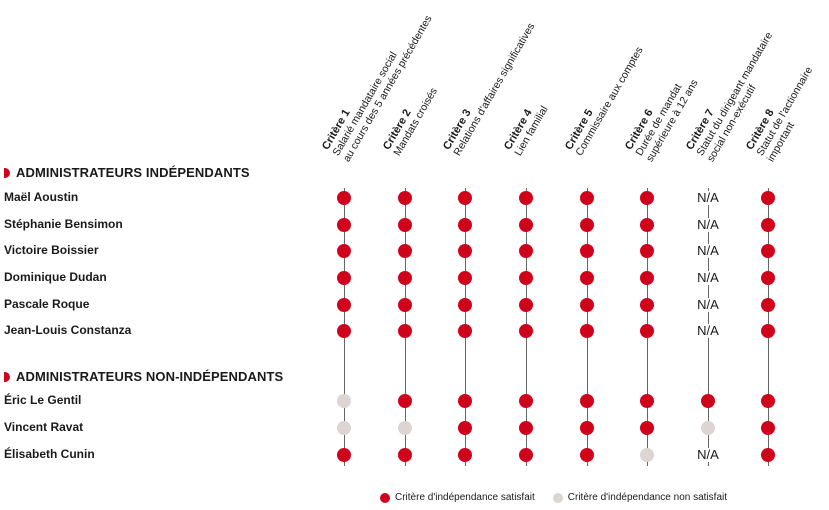  Describe the element at coordinates (133, 172) in the screenshot. I see `section-title-label: ADMINISTRATEURS INDÉPENDANTS` at that location.